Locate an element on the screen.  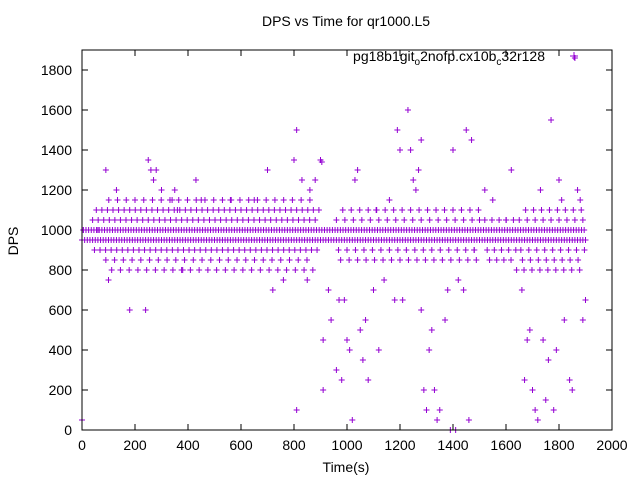
x-tick-label: 1600 is located at coordinates (505, 445).